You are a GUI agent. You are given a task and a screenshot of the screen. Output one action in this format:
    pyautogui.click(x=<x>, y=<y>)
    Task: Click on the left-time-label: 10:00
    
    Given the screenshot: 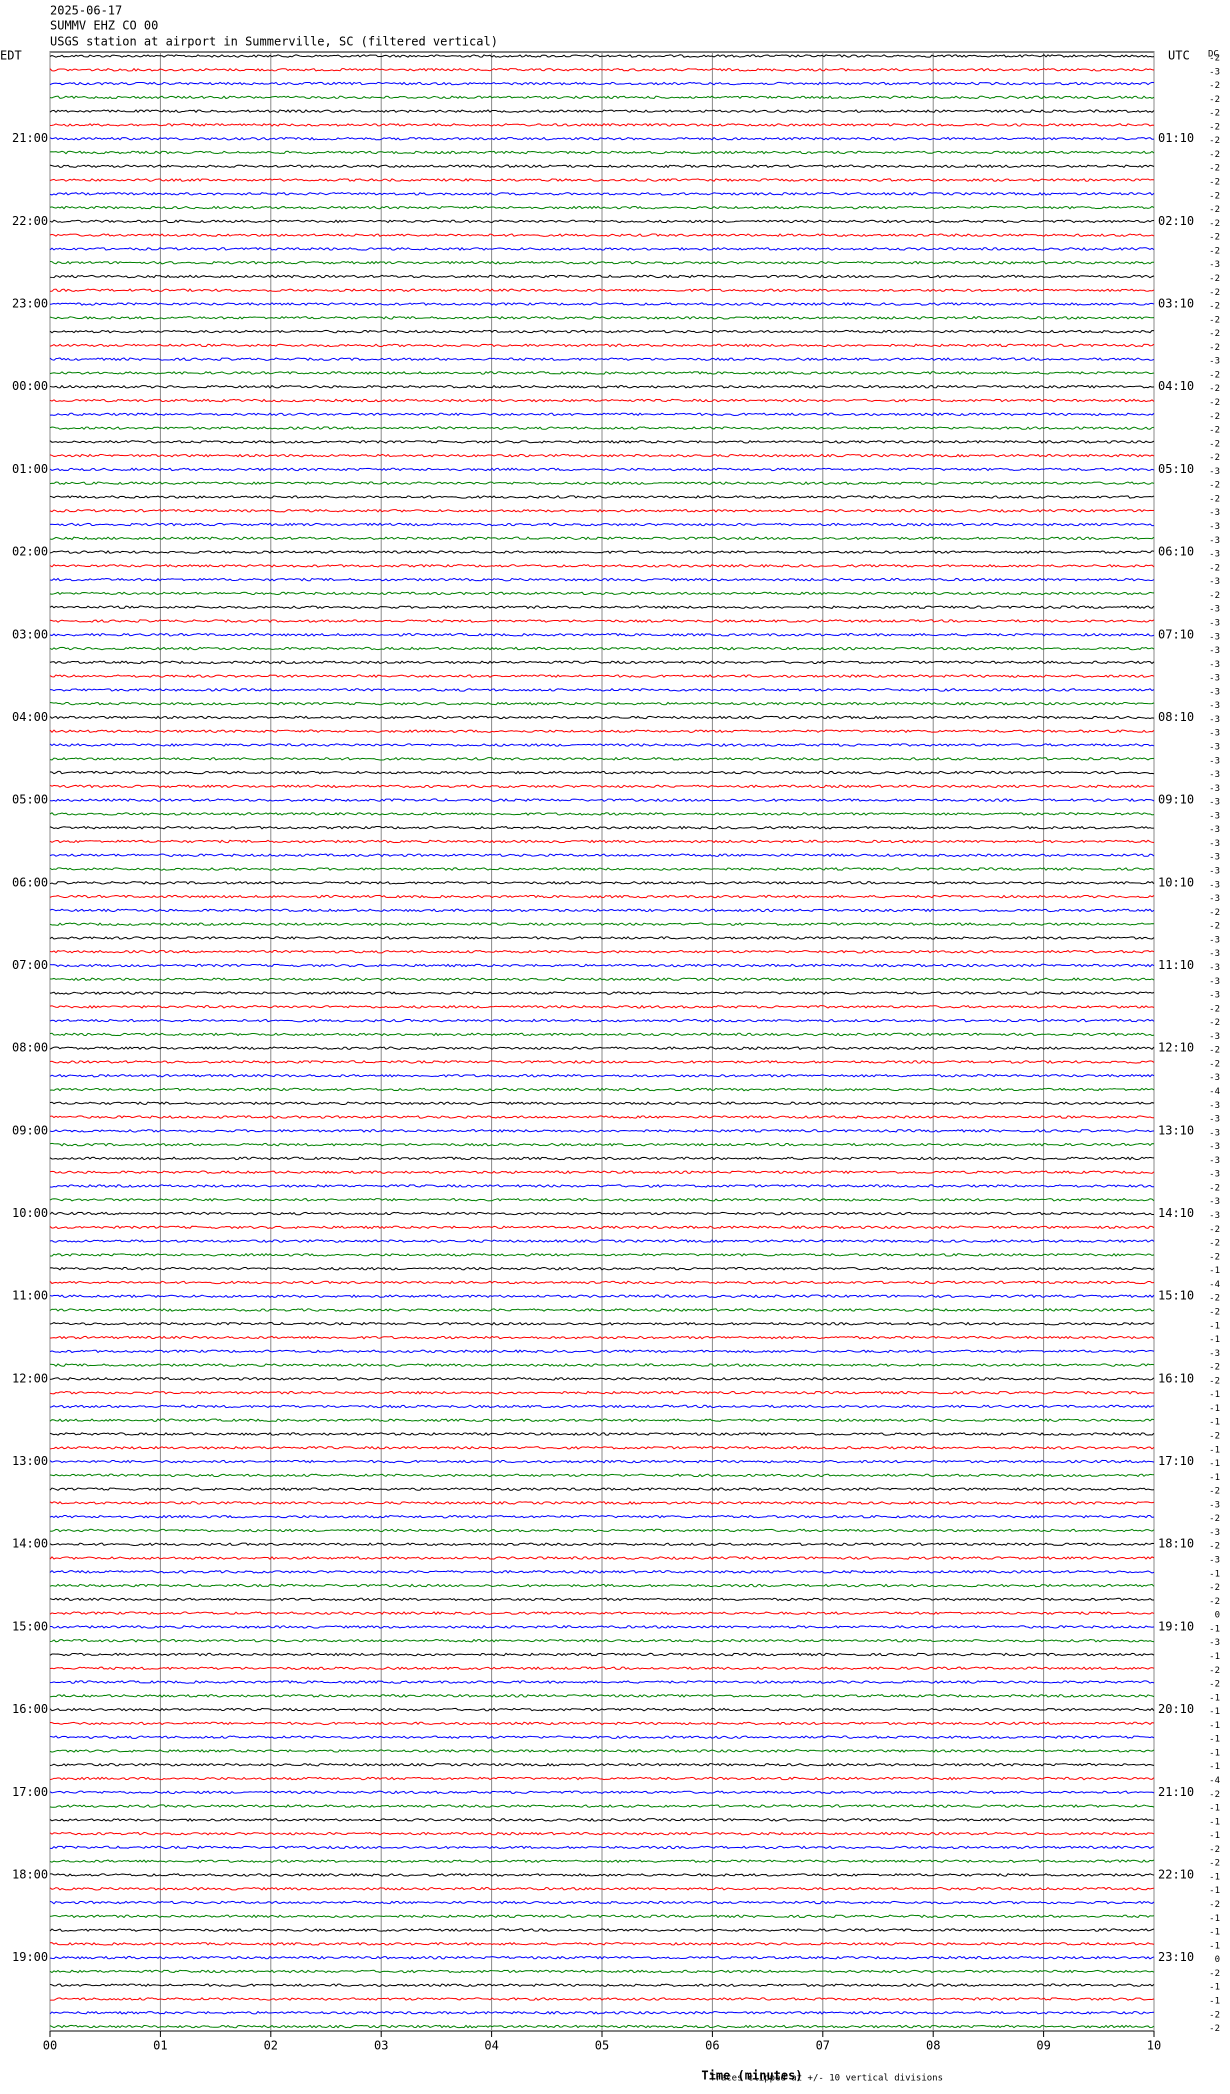 What is the action you would take?
    pyautogui.click(x=30, y=1213)
    